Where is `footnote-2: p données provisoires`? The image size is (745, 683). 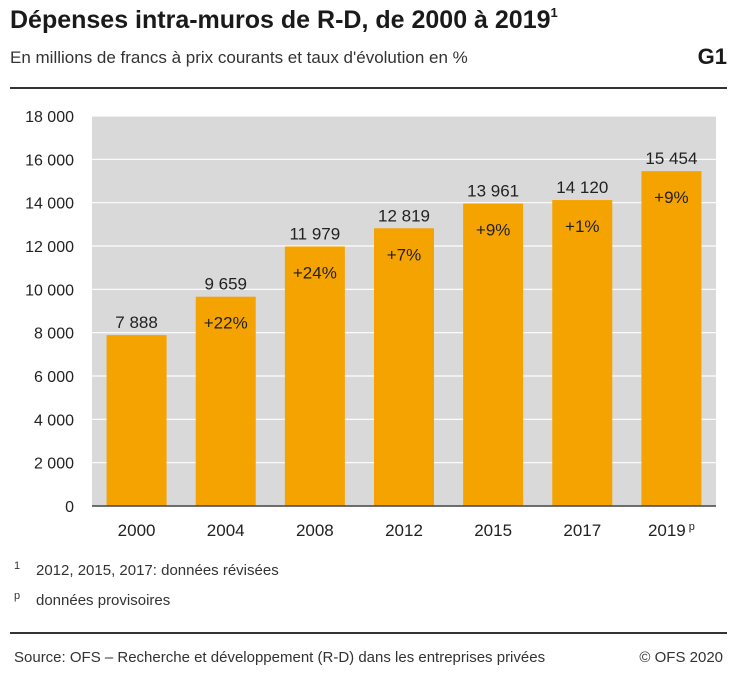
footnote-2: p données provisoires is located at coordinates (92, 599).